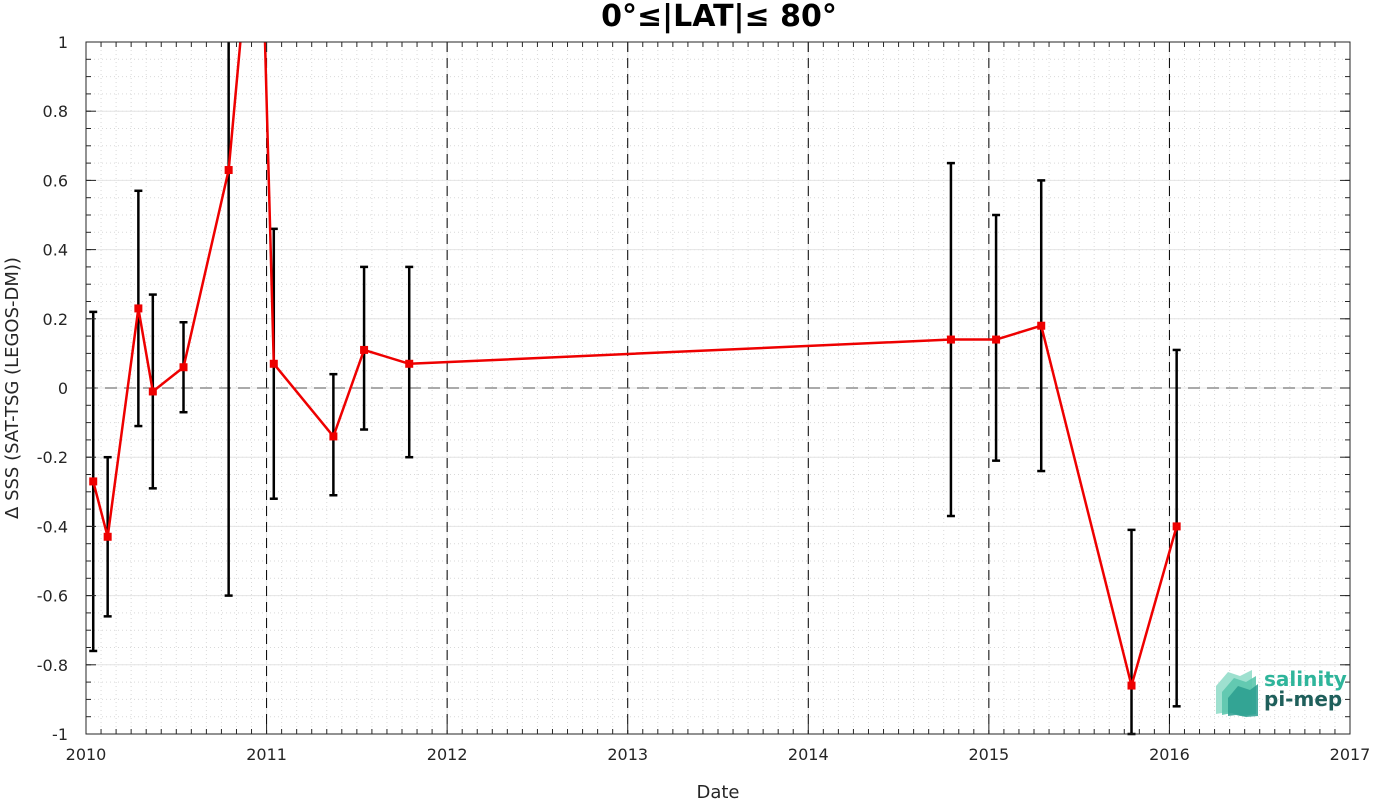 The width and height of the screenshot is (1374, 801). What do you see at coordinates (55, 319) in the screenshot?
I see `y-tick-label: 0.2` at bounding box center [55, 319].